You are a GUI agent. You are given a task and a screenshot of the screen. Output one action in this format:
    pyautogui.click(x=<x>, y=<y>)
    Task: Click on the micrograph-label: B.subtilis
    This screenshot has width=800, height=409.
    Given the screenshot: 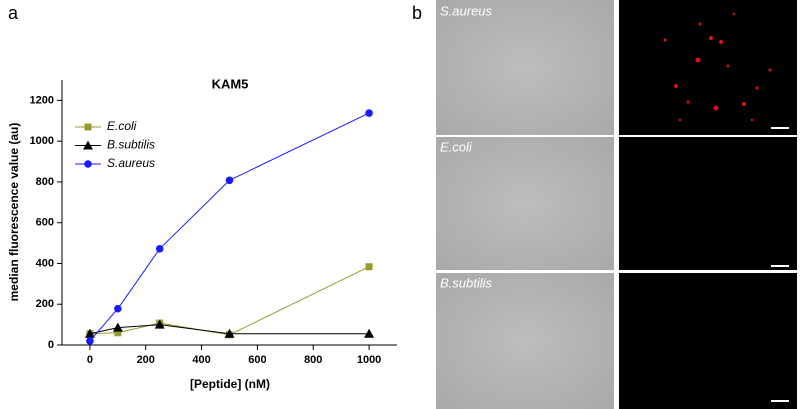 What is the action you would take?
    pyautogui.click(x=466, y=282)
    